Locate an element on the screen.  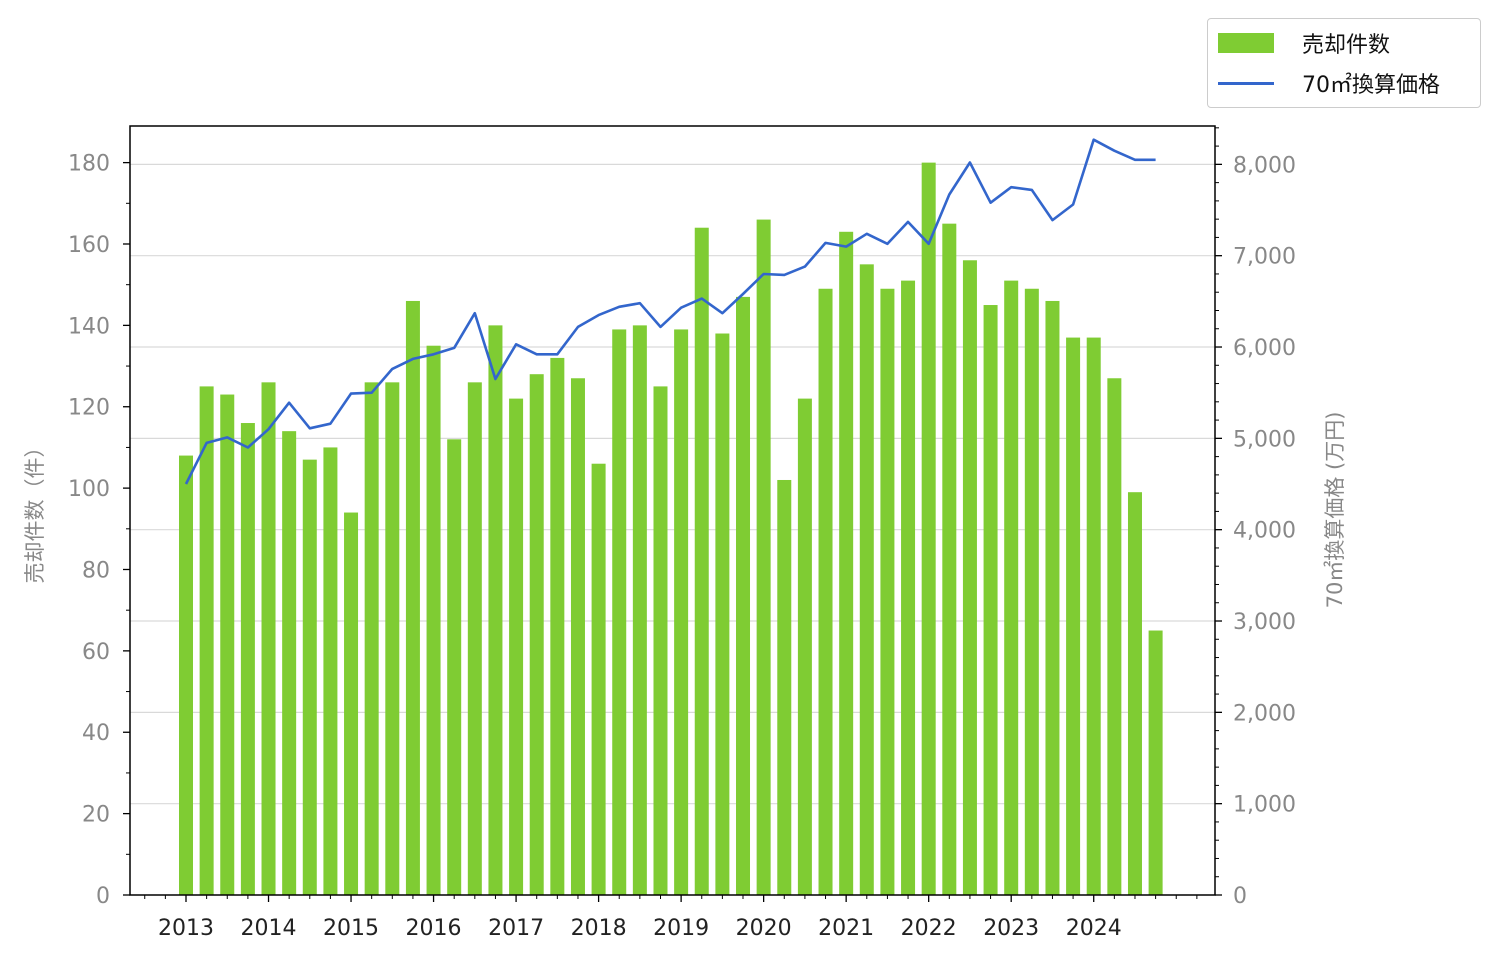
left-tick-label: 0 is located at coordinates (103, 896).